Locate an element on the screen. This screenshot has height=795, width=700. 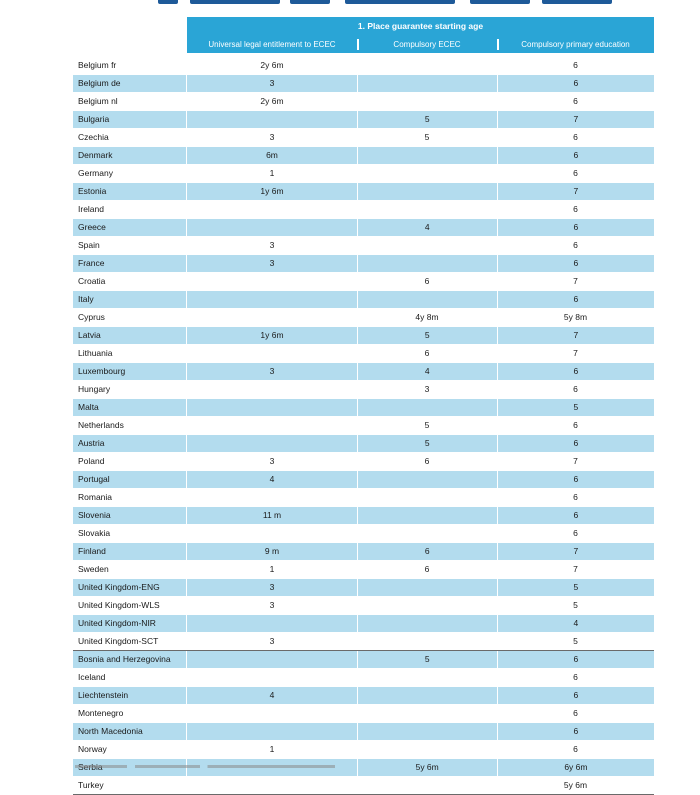
table-row: United Kingdom-SCT 3 5 is located at coordinates (363, 641).